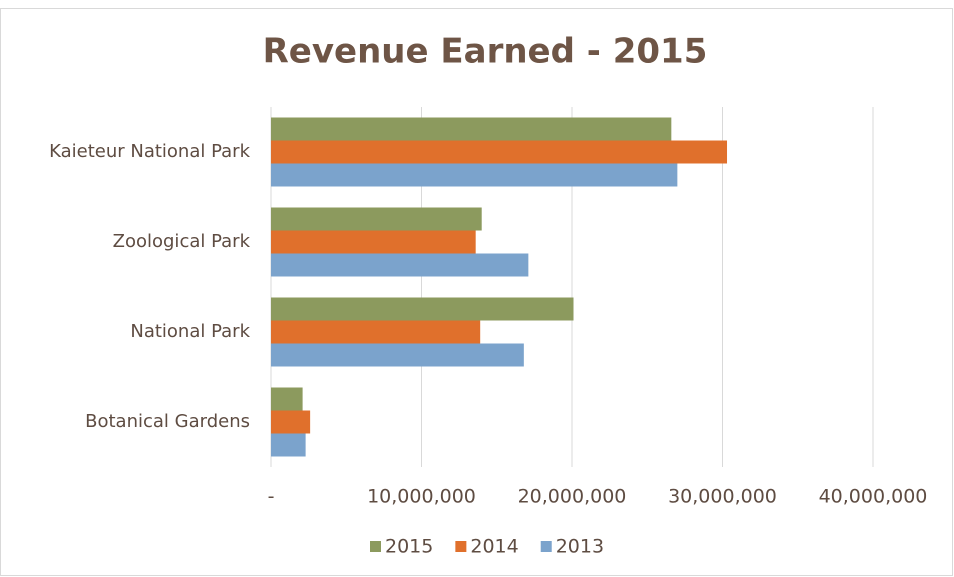 The height and width of the screenshot is (577, 954). Describe the element at coordinates (190, 331) in the screenshot. I see `y-tick-label: National Park` at that location.